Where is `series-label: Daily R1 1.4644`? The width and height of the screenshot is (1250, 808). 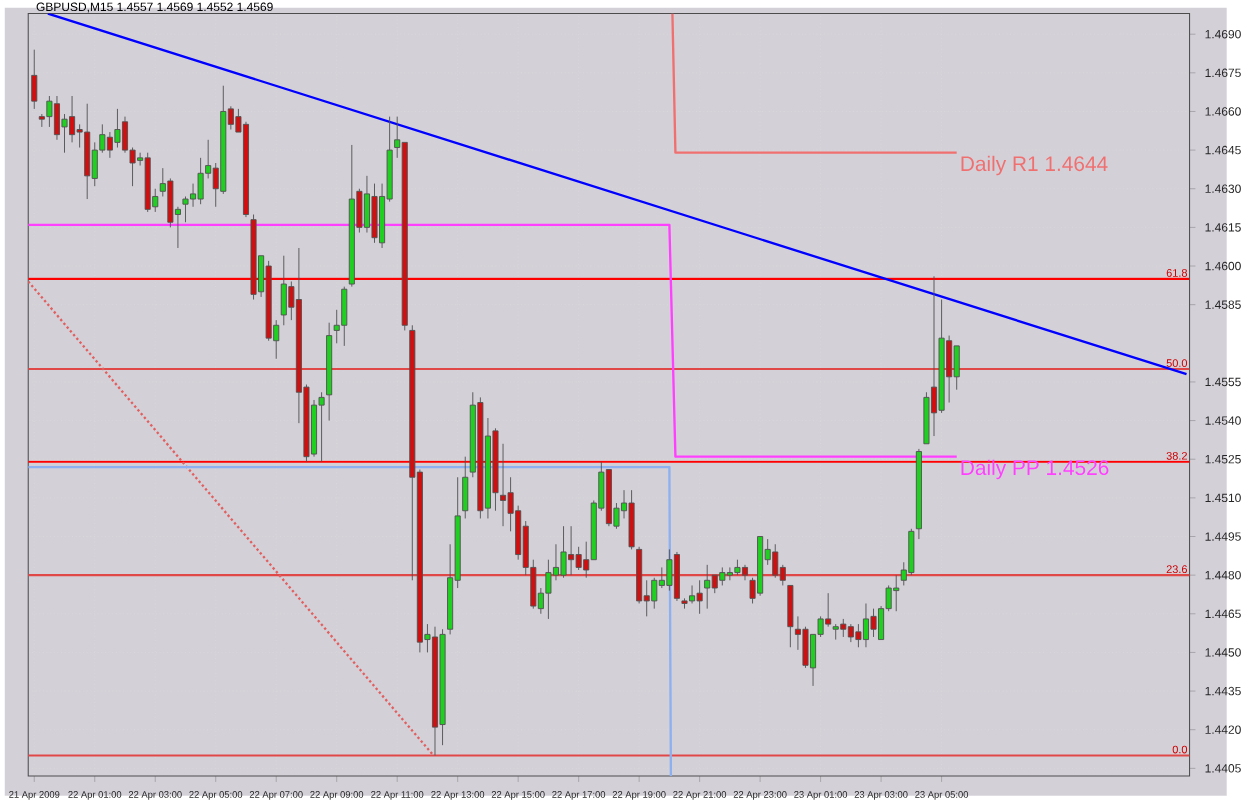
series-label: Daily R1 1.4644 is located at coordinates (1034, 165).